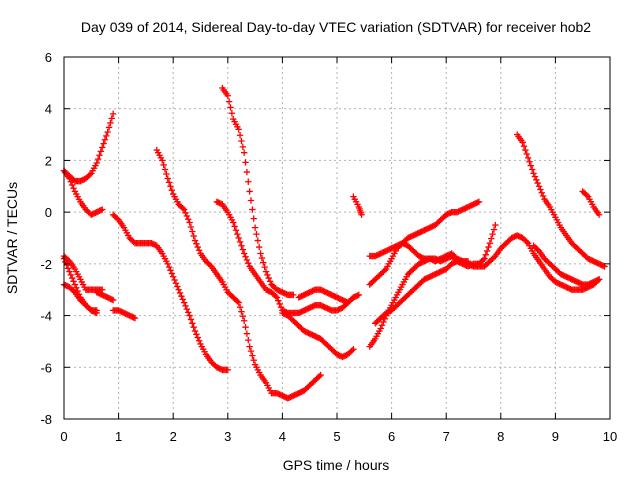 The image size is (640, 480). Describe the element at coordinates (118, 436) in the screenshot. I see `x-tick-label: 1` at that location.